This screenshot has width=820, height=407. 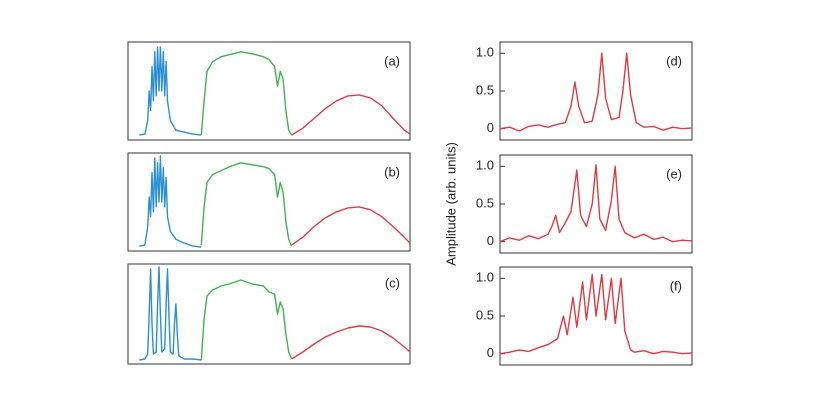 I want to click on panel-label: (f), so click(x=676, y=285).